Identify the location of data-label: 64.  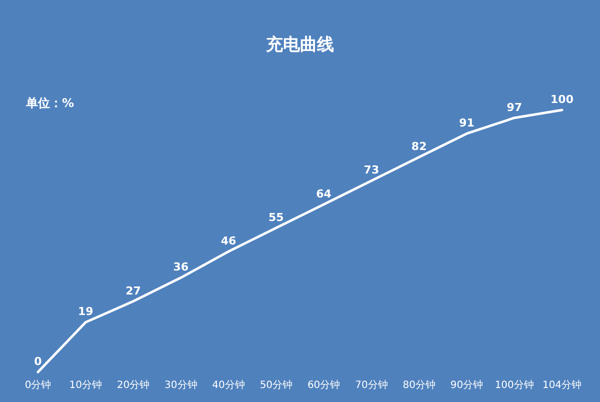
(324, 193).